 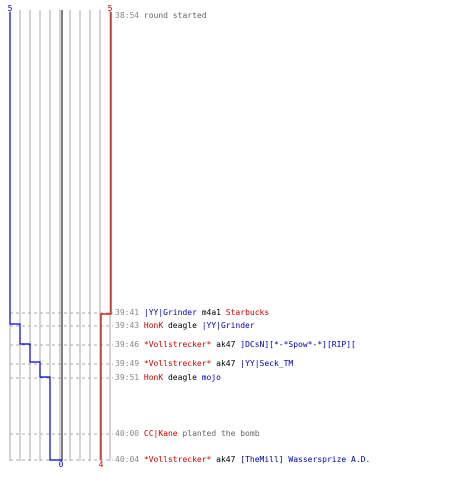 What do you see at coordinates (208, 312) in the screenshot?
I see `event-part: m4a1` at bounding box center [208, 312].